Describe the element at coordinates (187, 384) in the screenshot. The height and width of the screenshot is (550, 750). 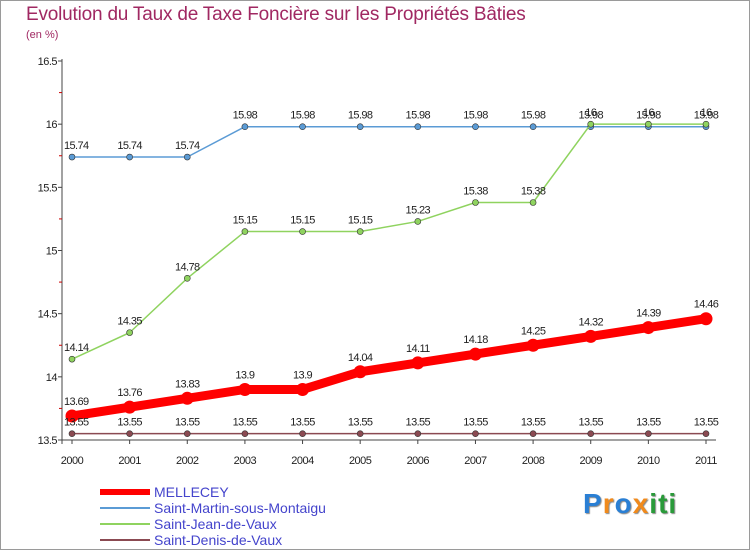
I see `data-label: 13.83` at that location.